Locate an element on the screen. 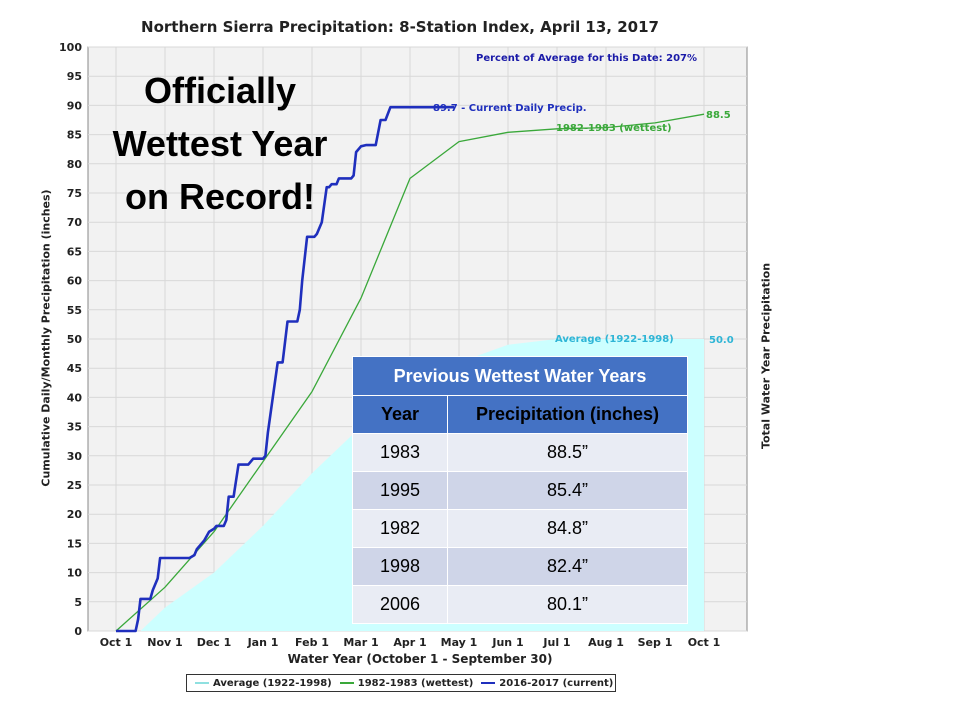 The width and height of the screenshot is (960, 720). column-header-precipitation: Precipitation (inches) is located at coordinates (567, 414).